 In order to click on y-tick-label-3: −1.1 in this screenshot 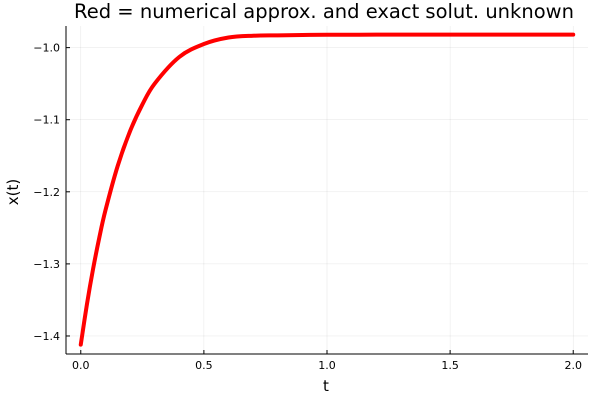, I will do `click(46, 120)`.